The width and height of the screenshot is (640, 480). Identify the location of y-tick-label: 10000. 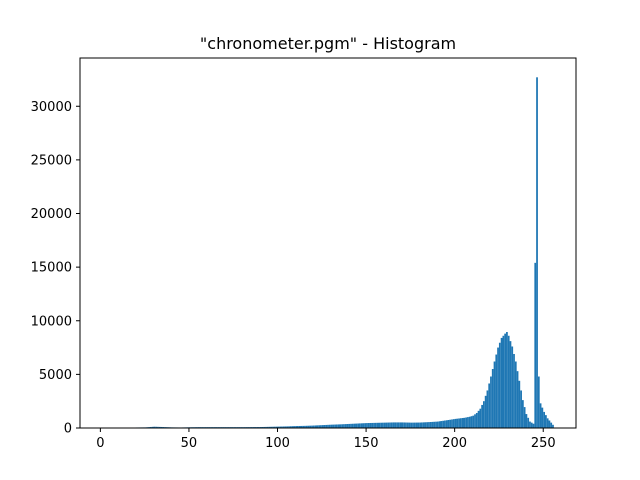
(51, 321).